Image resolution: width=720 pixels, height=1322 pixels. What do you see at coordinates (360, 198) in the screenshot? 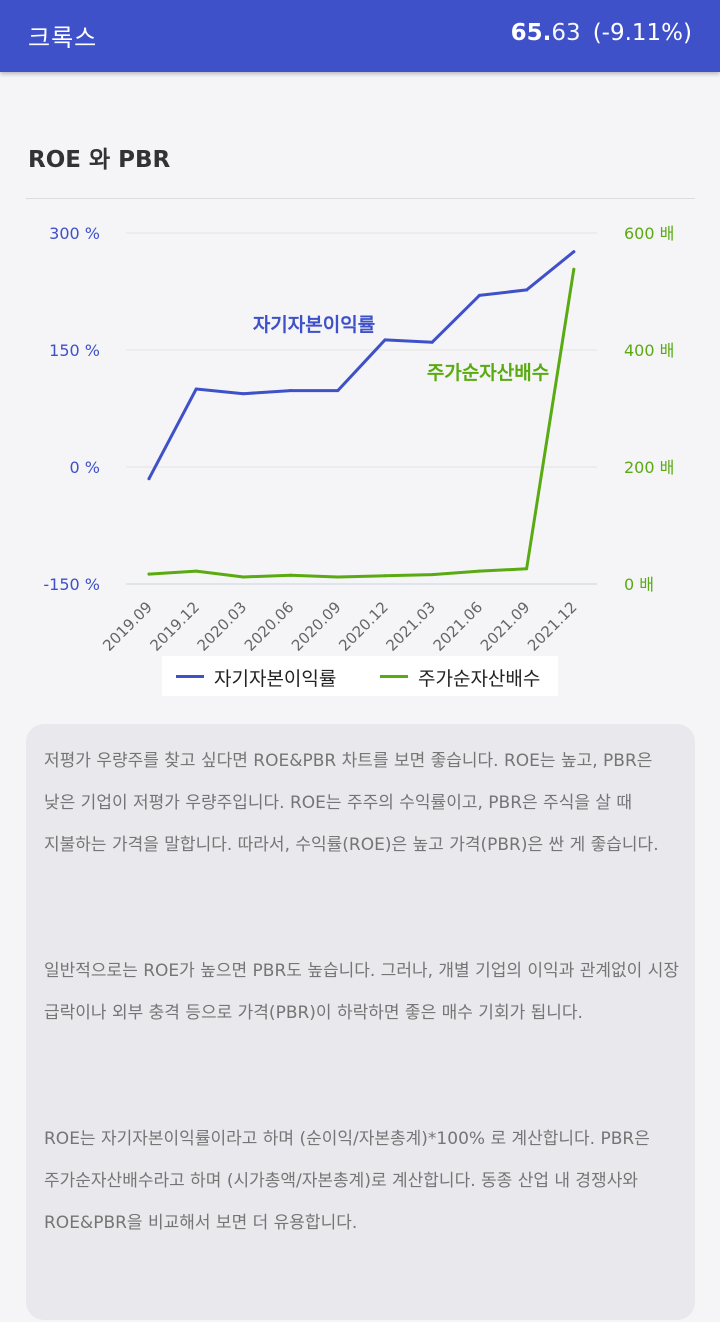
I see `divider` at bounding box center [360, 198].